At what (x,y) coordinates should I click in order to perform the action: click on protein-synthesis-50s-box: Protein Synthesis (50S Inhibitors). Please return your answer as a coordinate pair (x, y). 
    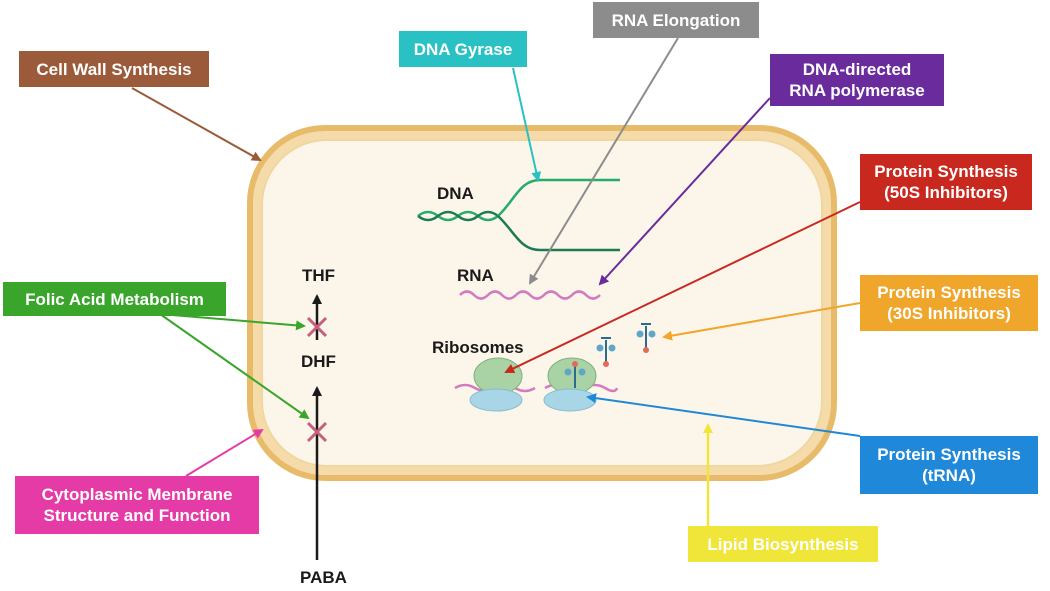
    Looking at the image, I should click on (946, 182).